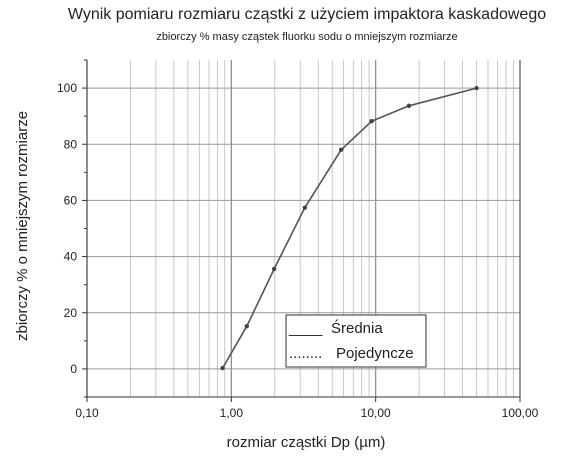 The height and width of the screenshot is (458, 576). What do you see at coordinates (375, 353) in the screenshot?
I see `legend-label-1: Pojedyncze` at bounding box center [375, 353].